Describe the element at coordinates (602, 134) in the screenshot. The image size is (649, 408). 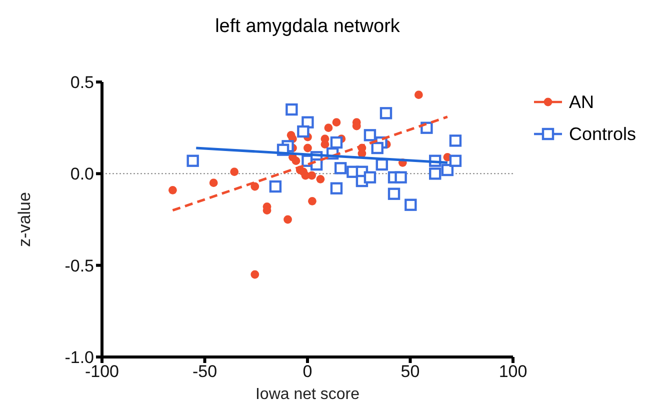
I see `legend-label: Controls` at that location.